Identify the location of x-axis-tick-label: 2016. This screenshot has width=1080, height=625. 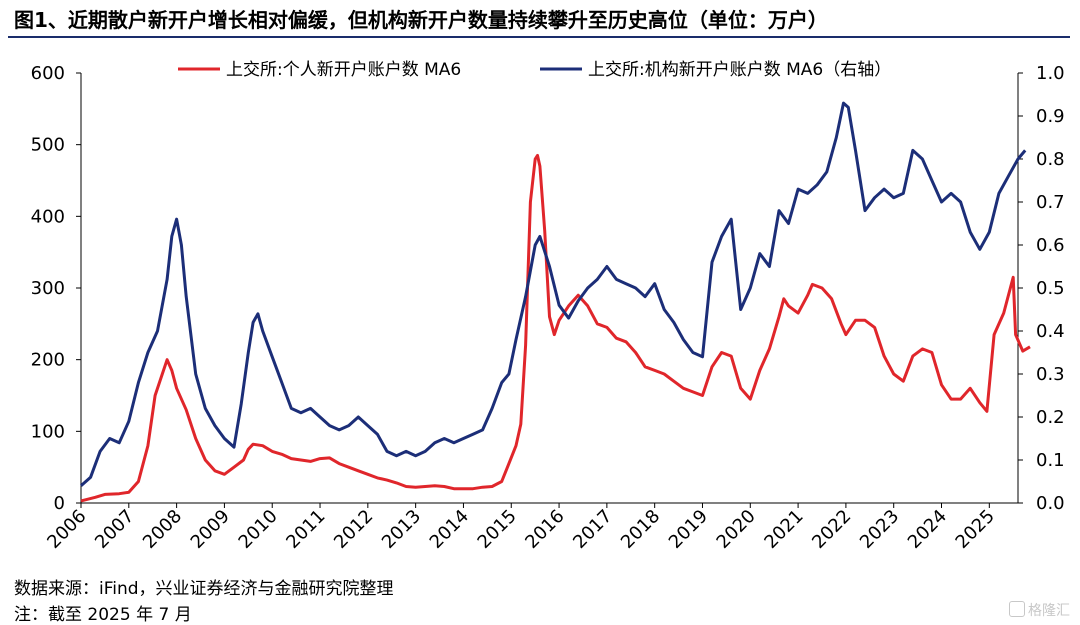
(544, 529).